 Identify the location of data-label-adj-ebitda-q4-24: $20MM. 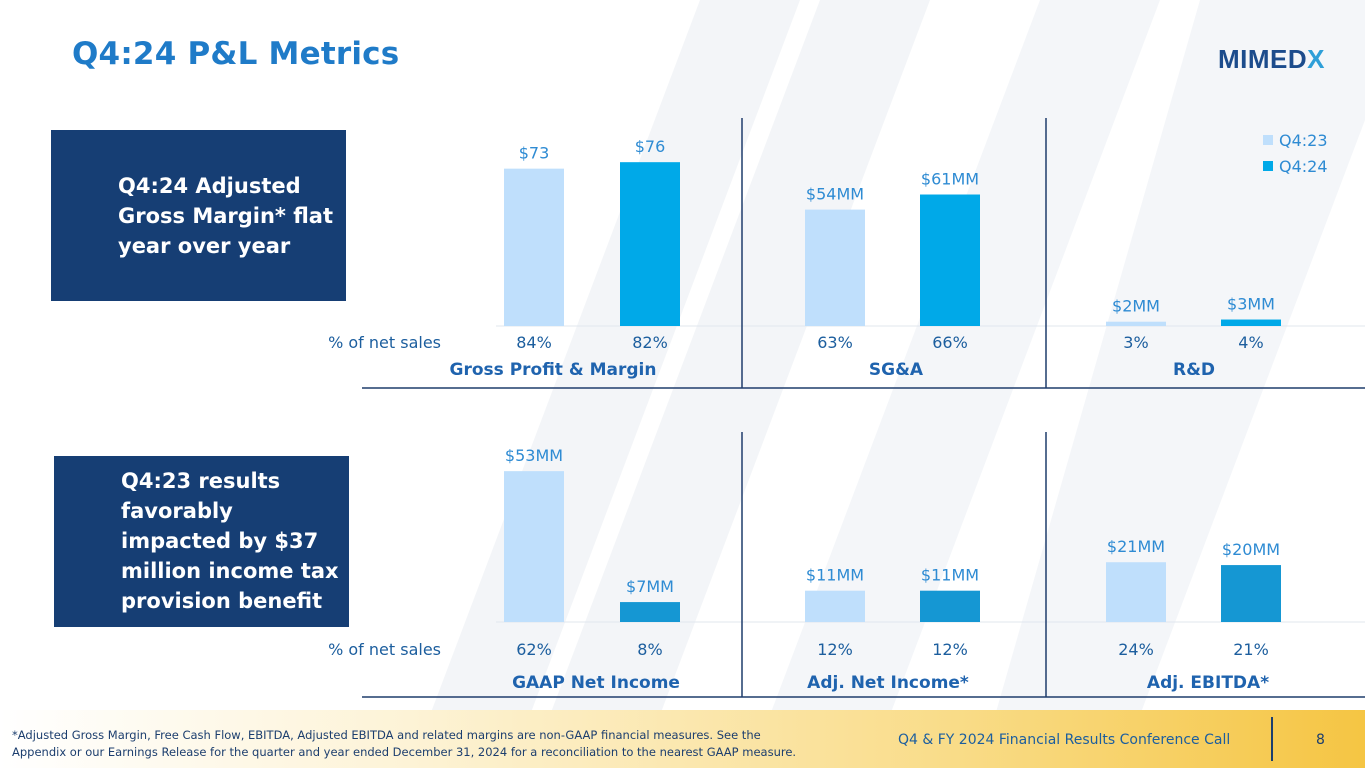
(1251, 549).